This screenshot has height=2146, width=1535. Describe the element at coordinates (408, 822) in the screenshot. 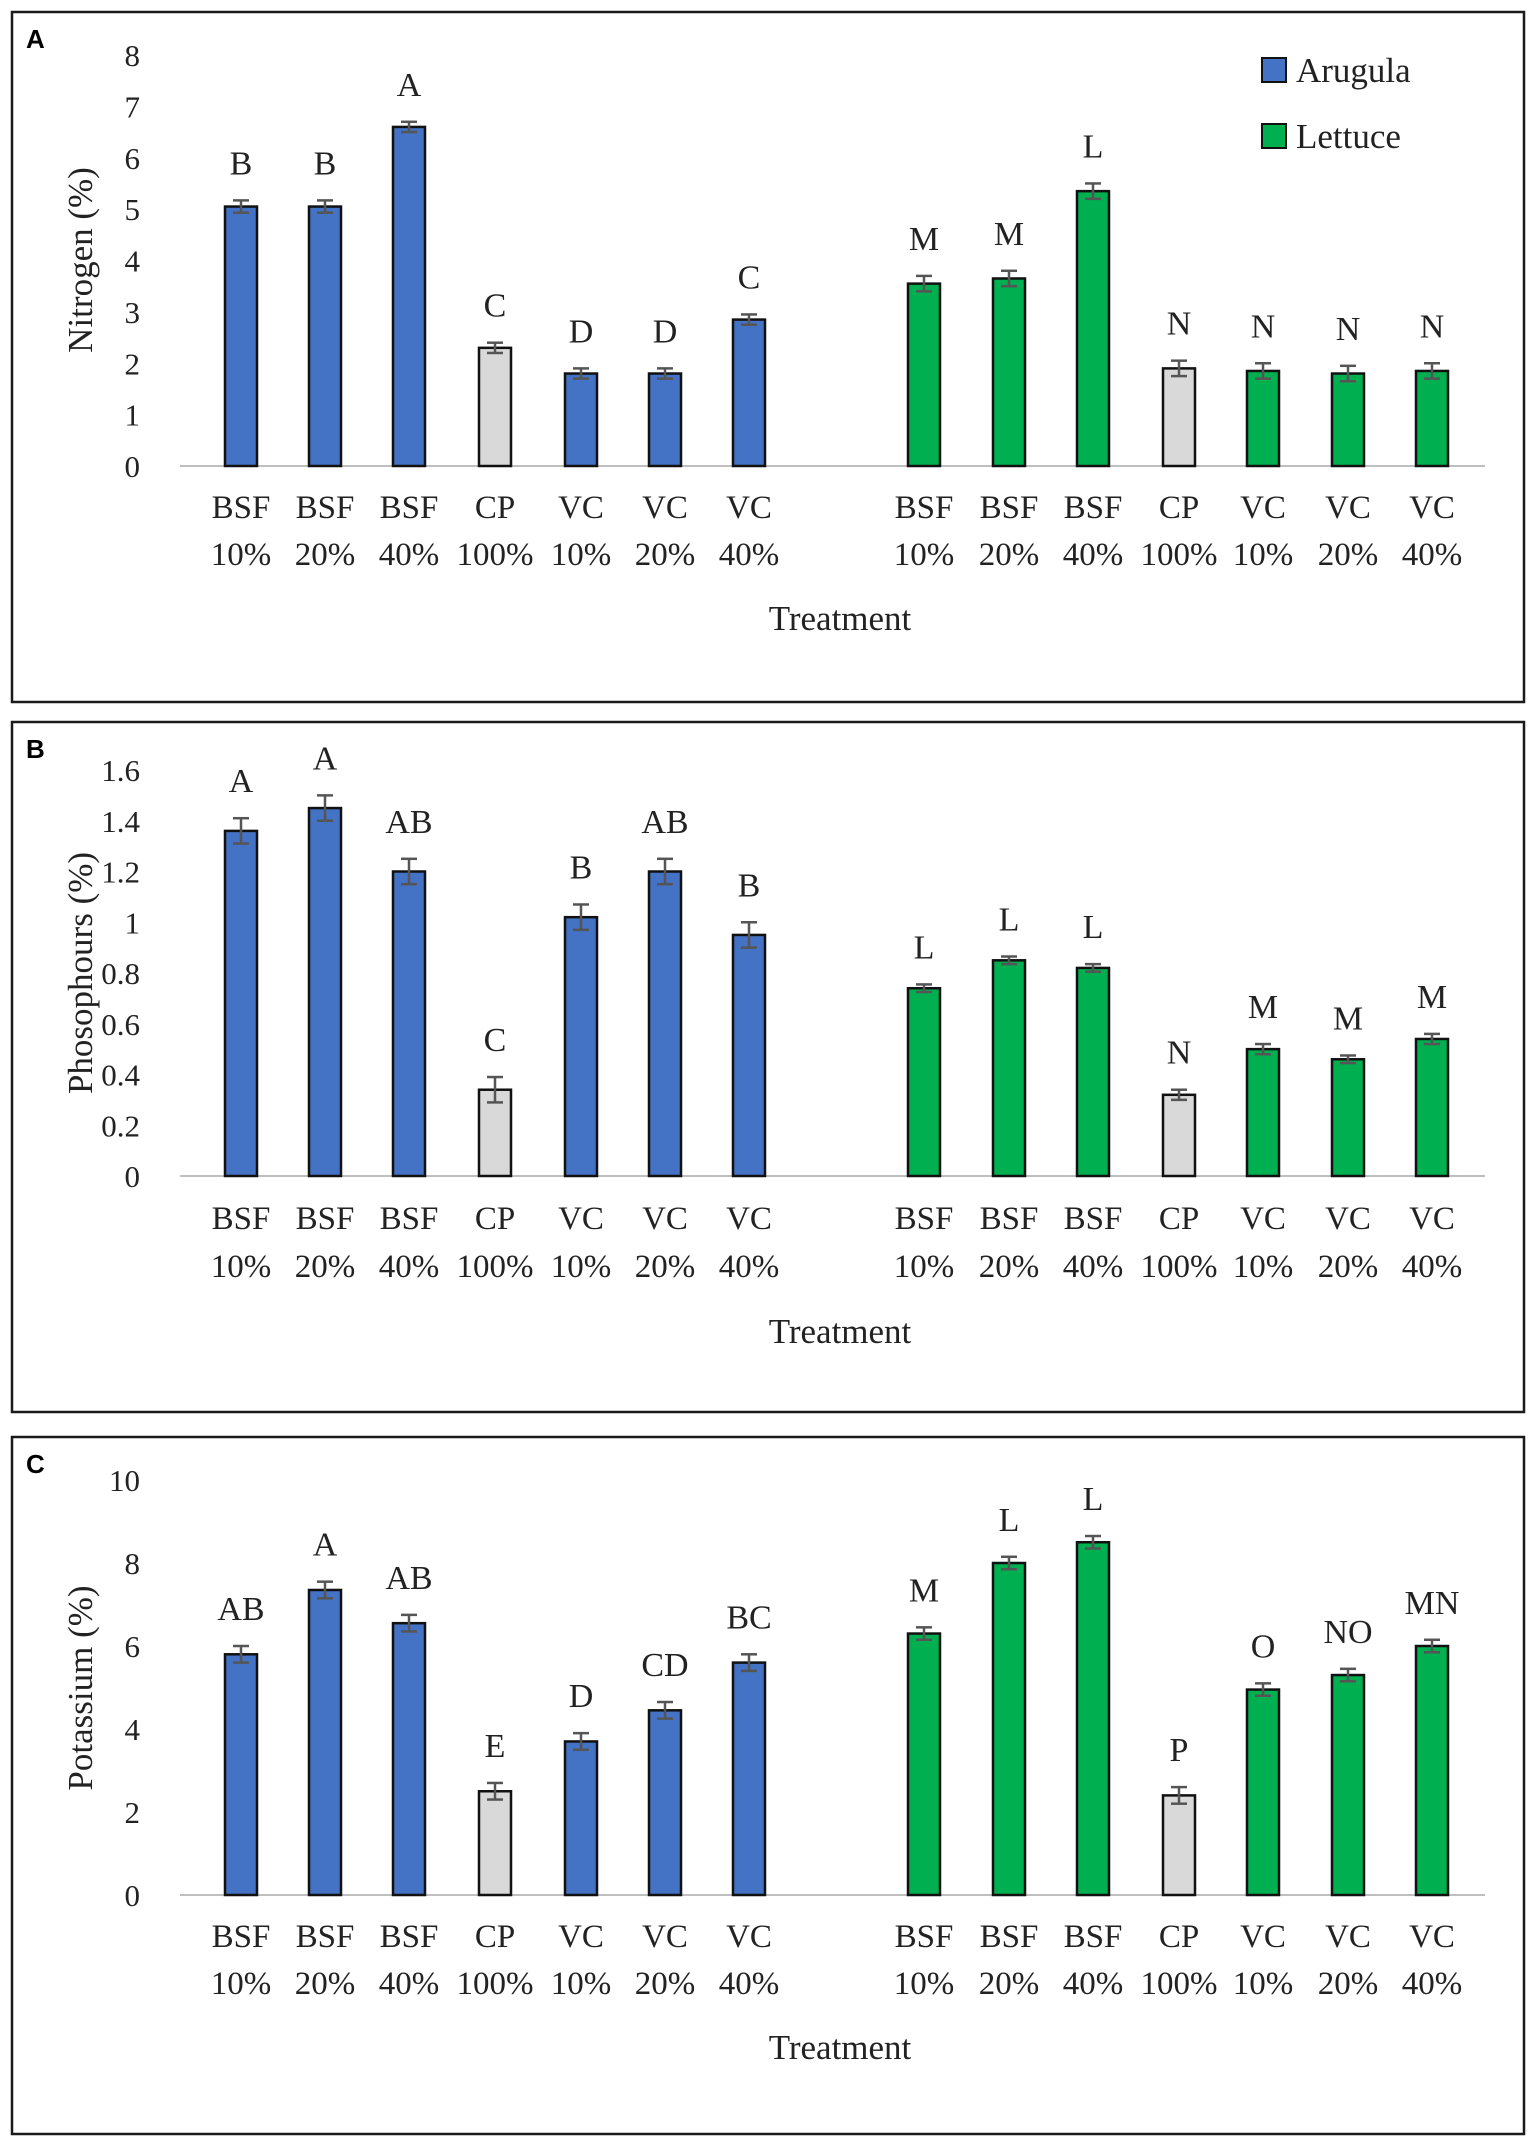

I see `significance-letter: AB` at that location.